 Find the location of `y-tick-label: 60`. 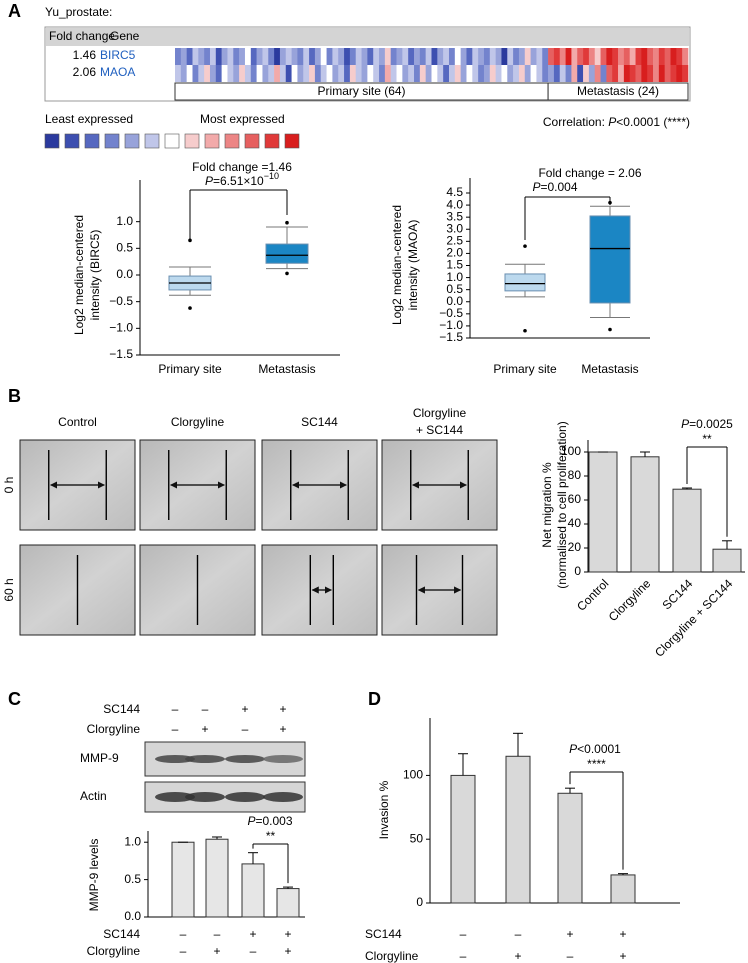

y-tick-label: 60 is located at coordinates (575, 499).